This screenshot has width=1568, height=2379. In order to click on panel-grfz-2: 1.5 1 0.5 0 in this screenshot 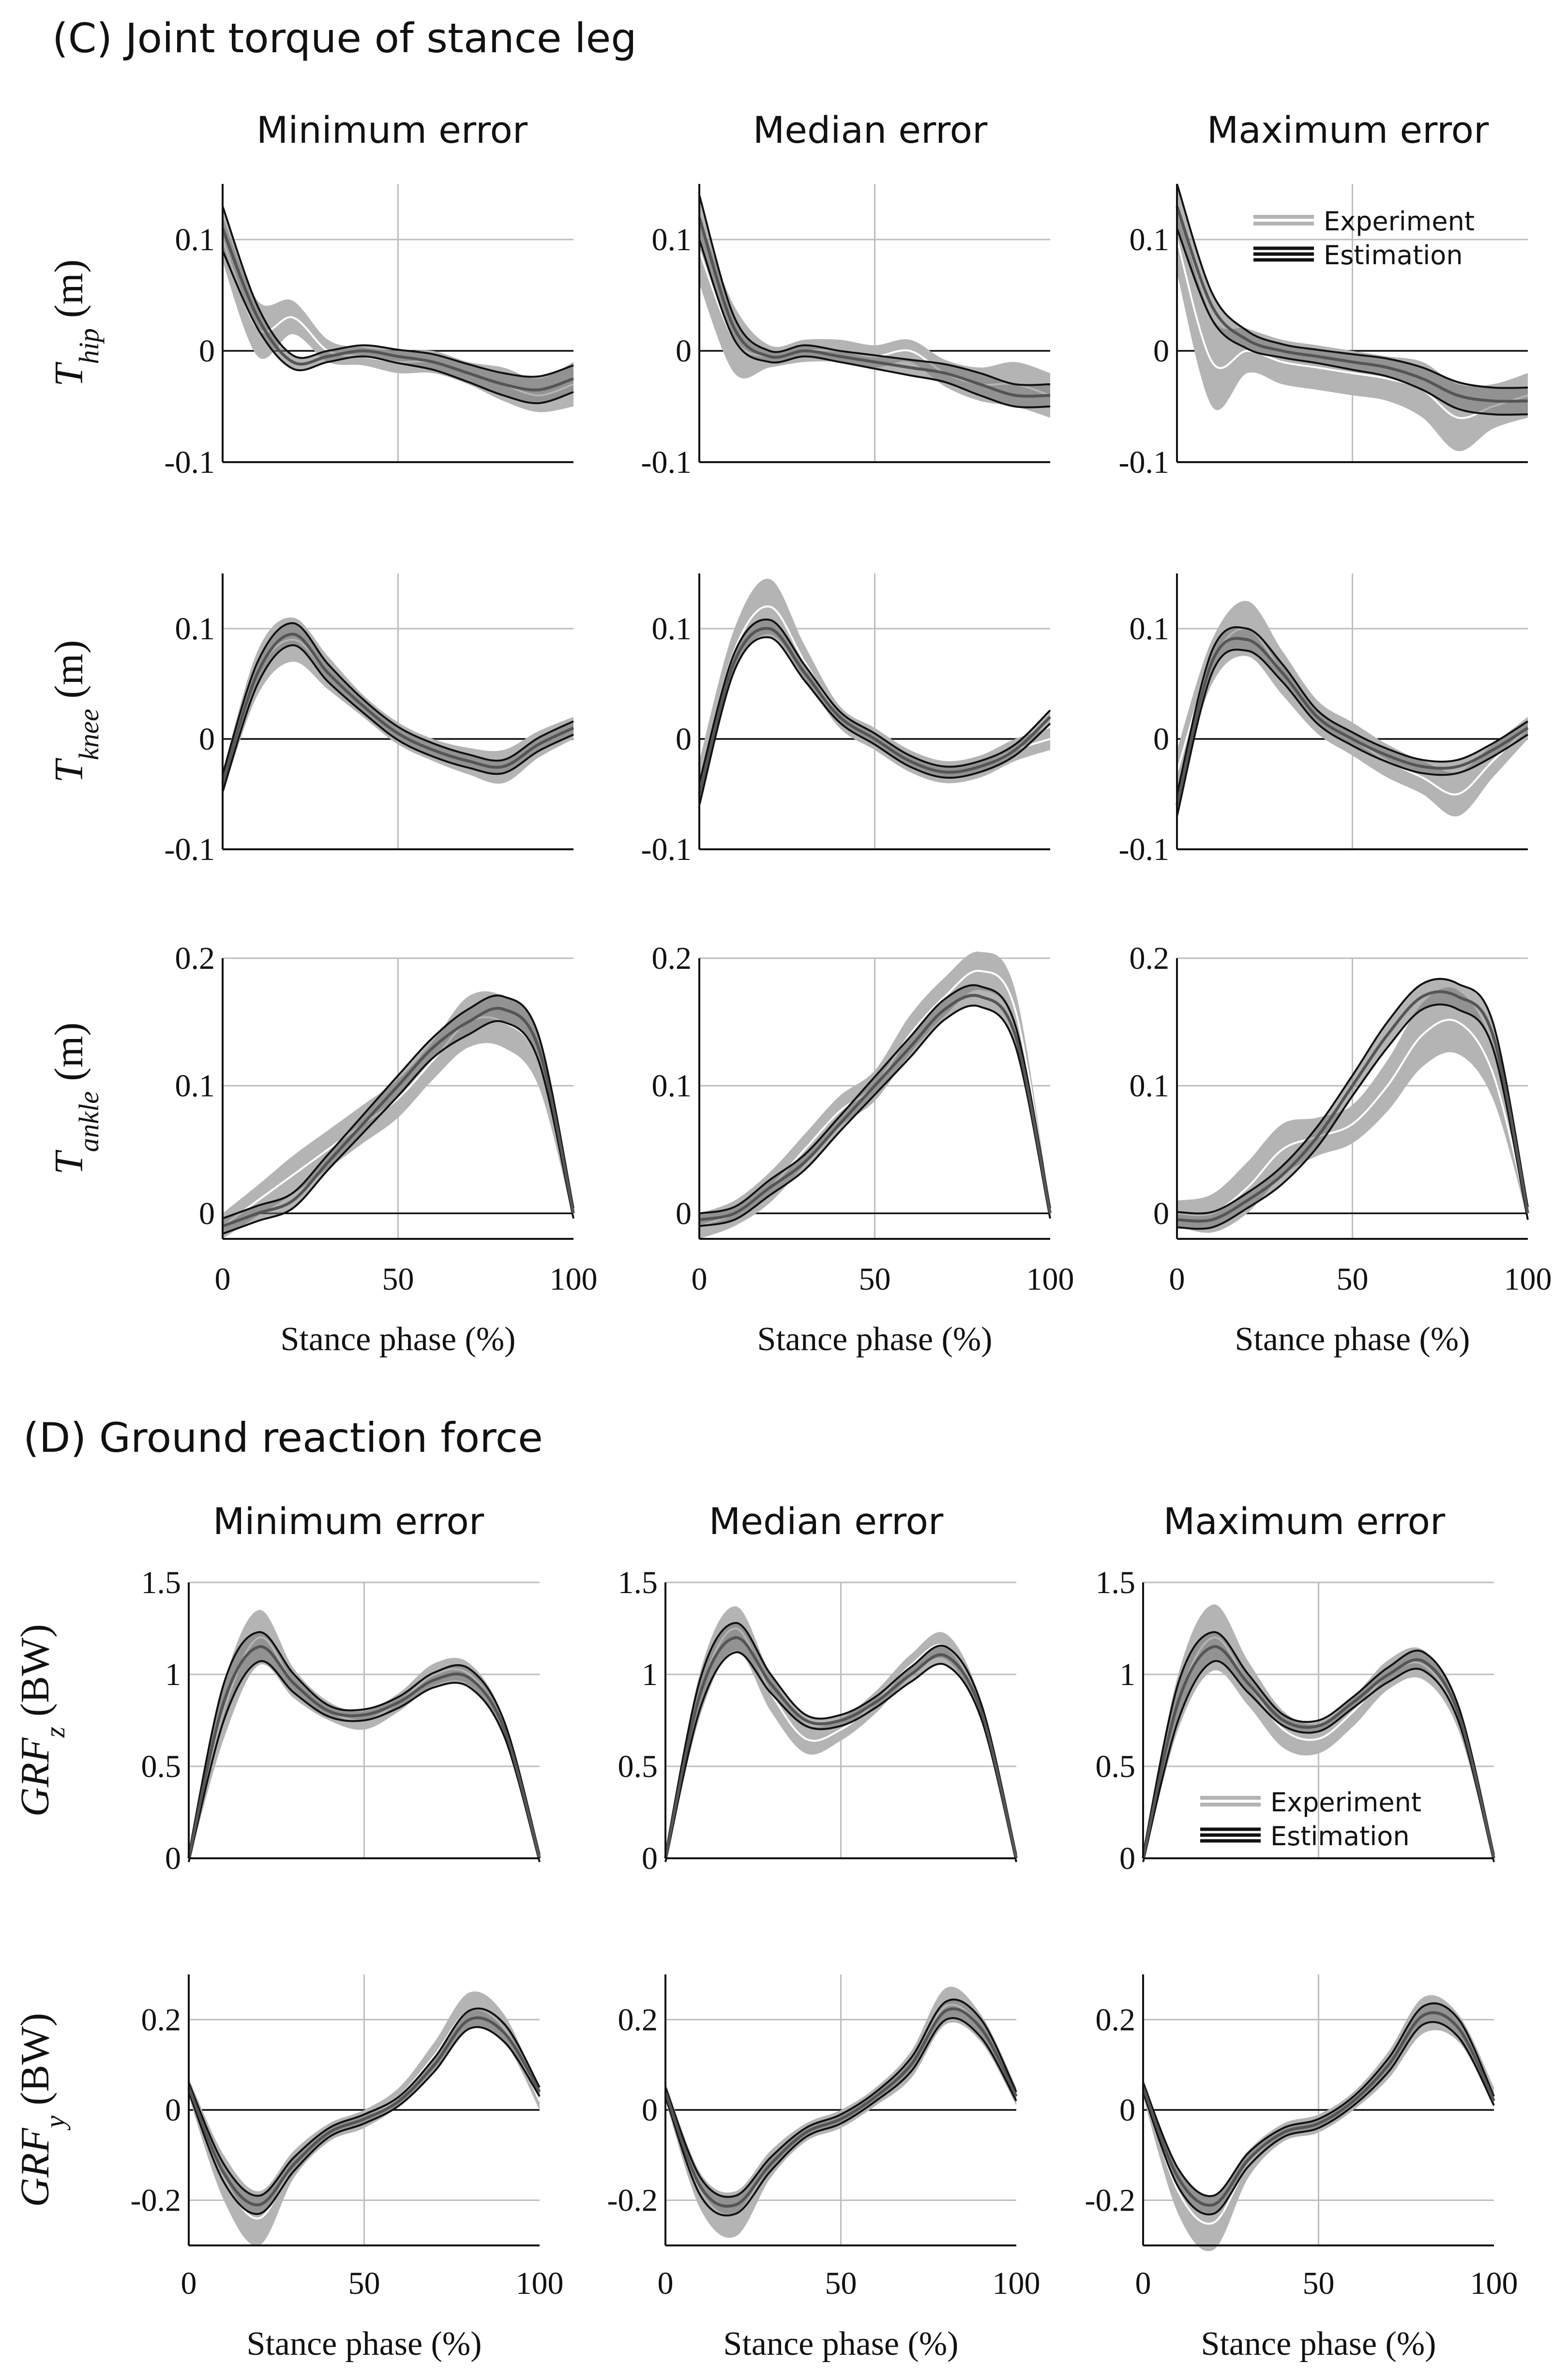, I will do `click(1295, 1720)`.